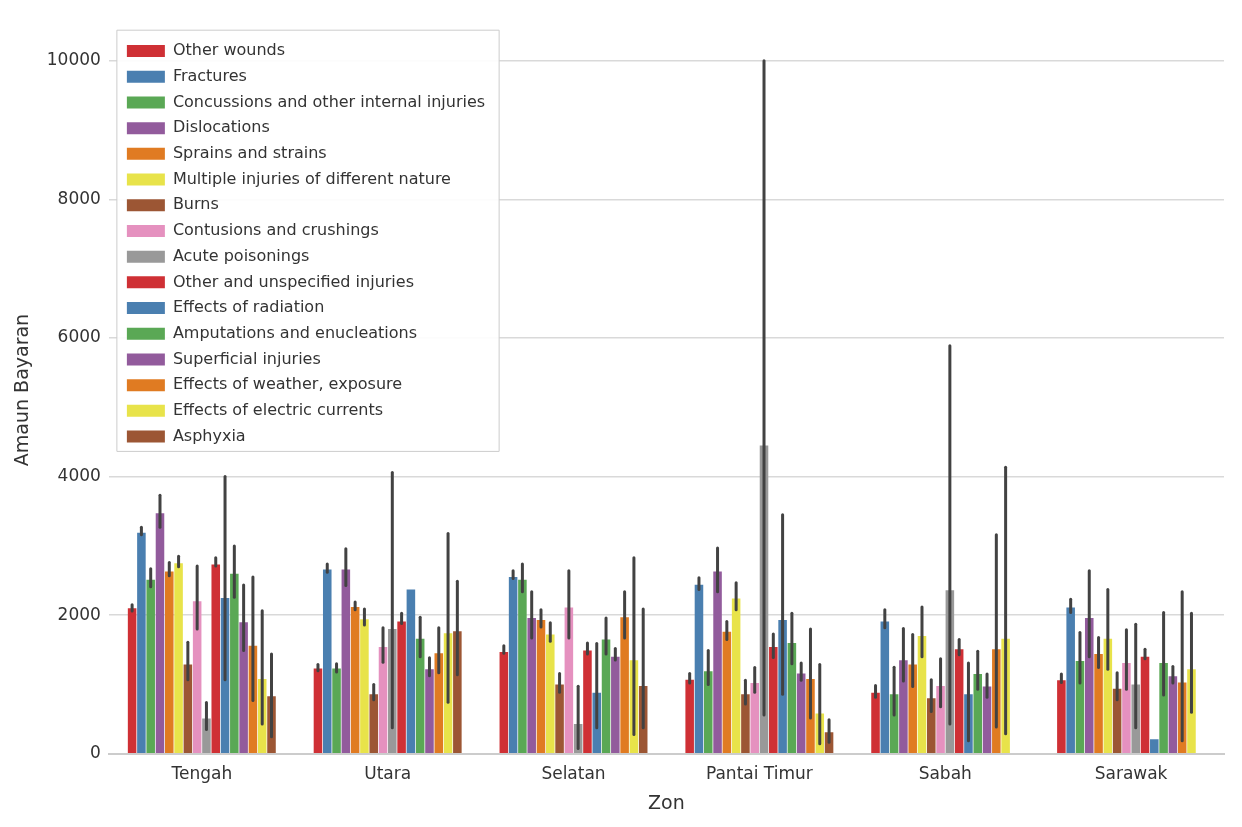 Image resolution: width=1242 pixels, height=827 pixels. What do you see at coordinates (79, 475) in the screenshot?
I see `y-tick-label: 4000` at bounding box center [79, 475].